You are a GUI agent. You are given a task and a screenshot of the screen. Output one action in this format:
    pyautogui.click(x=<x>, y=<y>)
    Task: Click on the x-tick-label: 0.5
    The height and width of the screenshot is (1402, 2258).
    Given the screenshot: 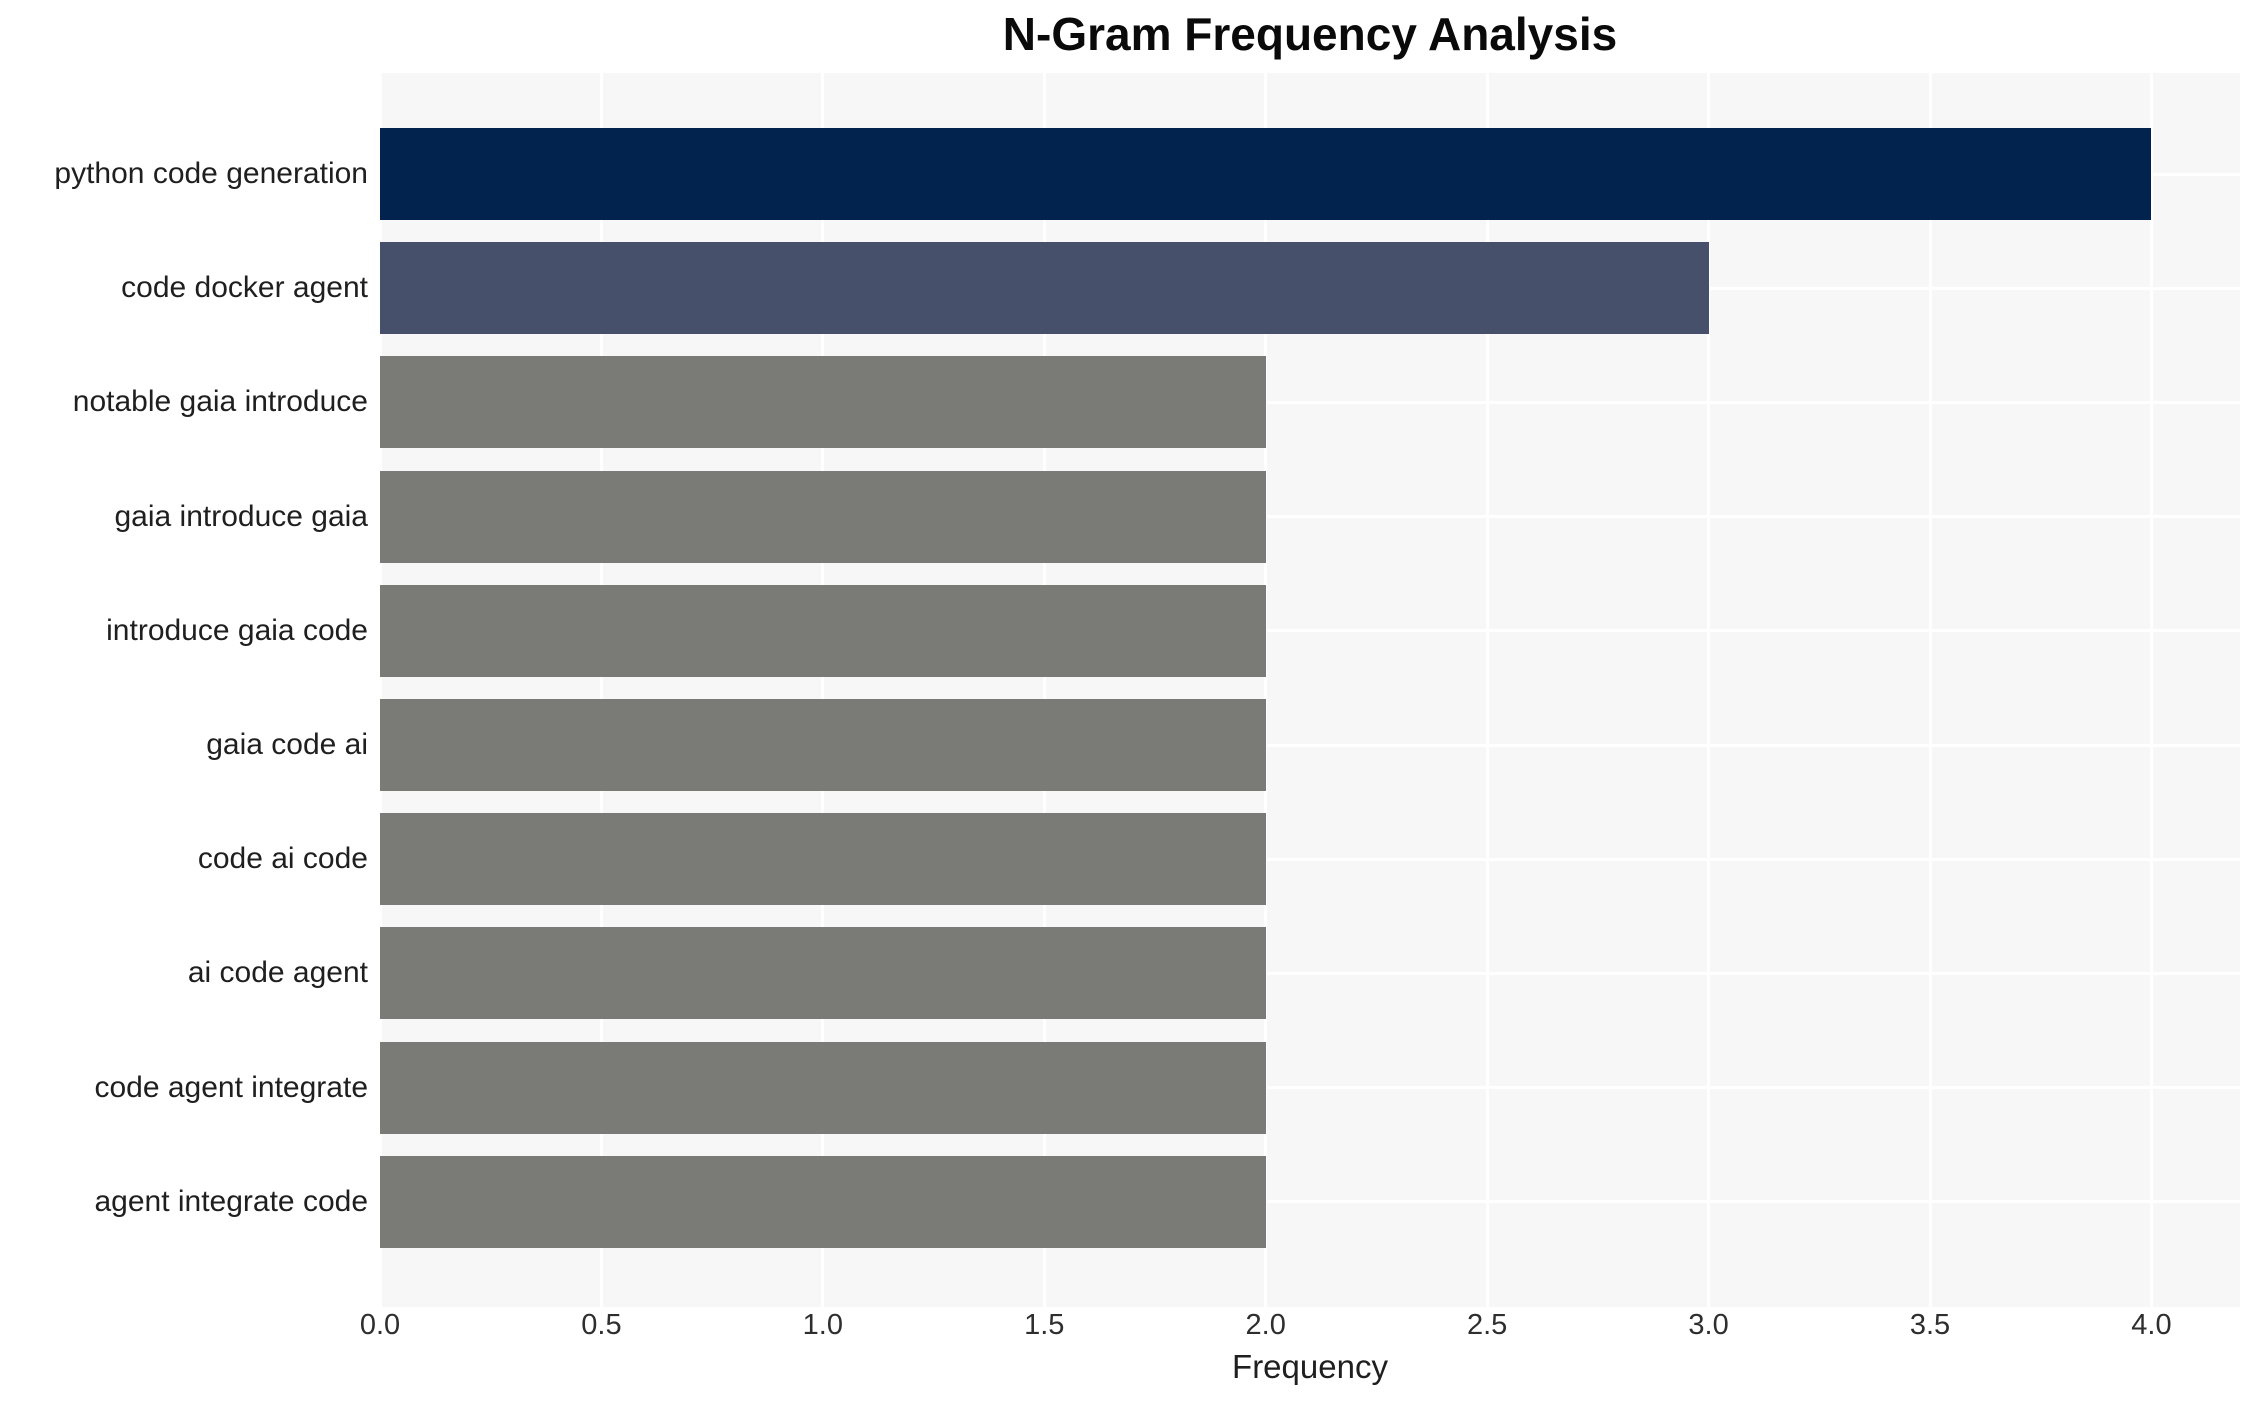 What is the action you would take?
    pyautogui.click(x=601, y=1325)
    